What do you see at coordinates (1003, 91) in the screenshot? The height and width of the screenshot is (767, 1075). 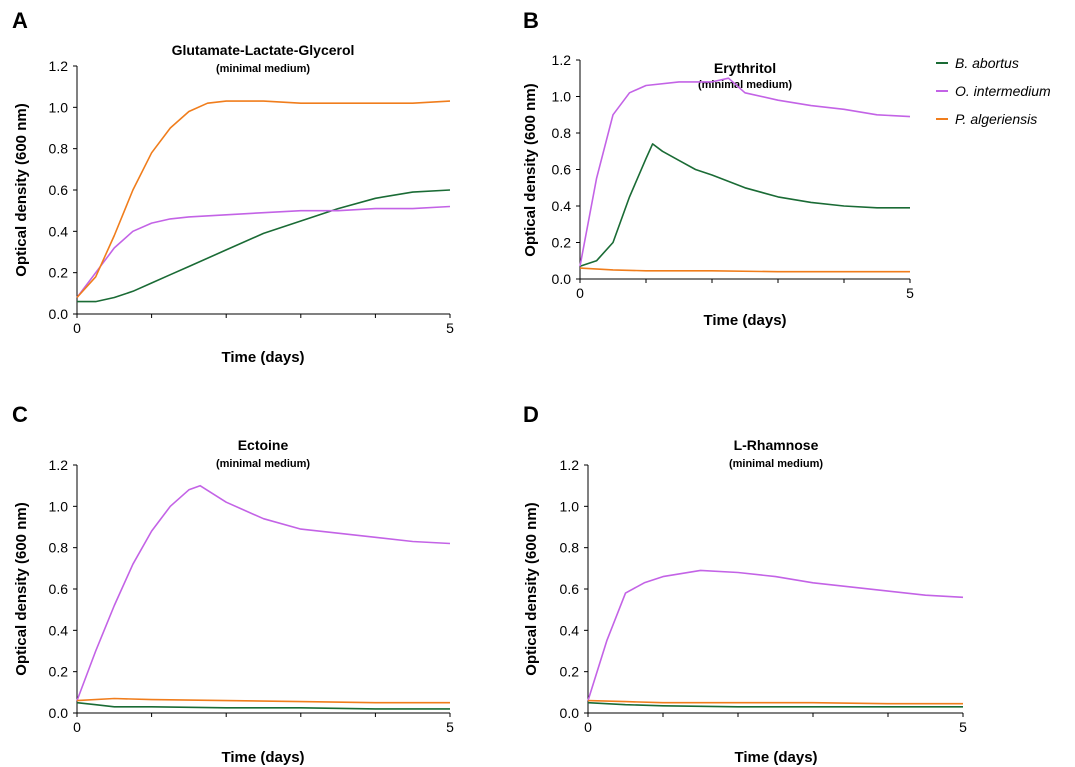 I see `legend-label: O. intermedium` at bounding box center [1003, 91].